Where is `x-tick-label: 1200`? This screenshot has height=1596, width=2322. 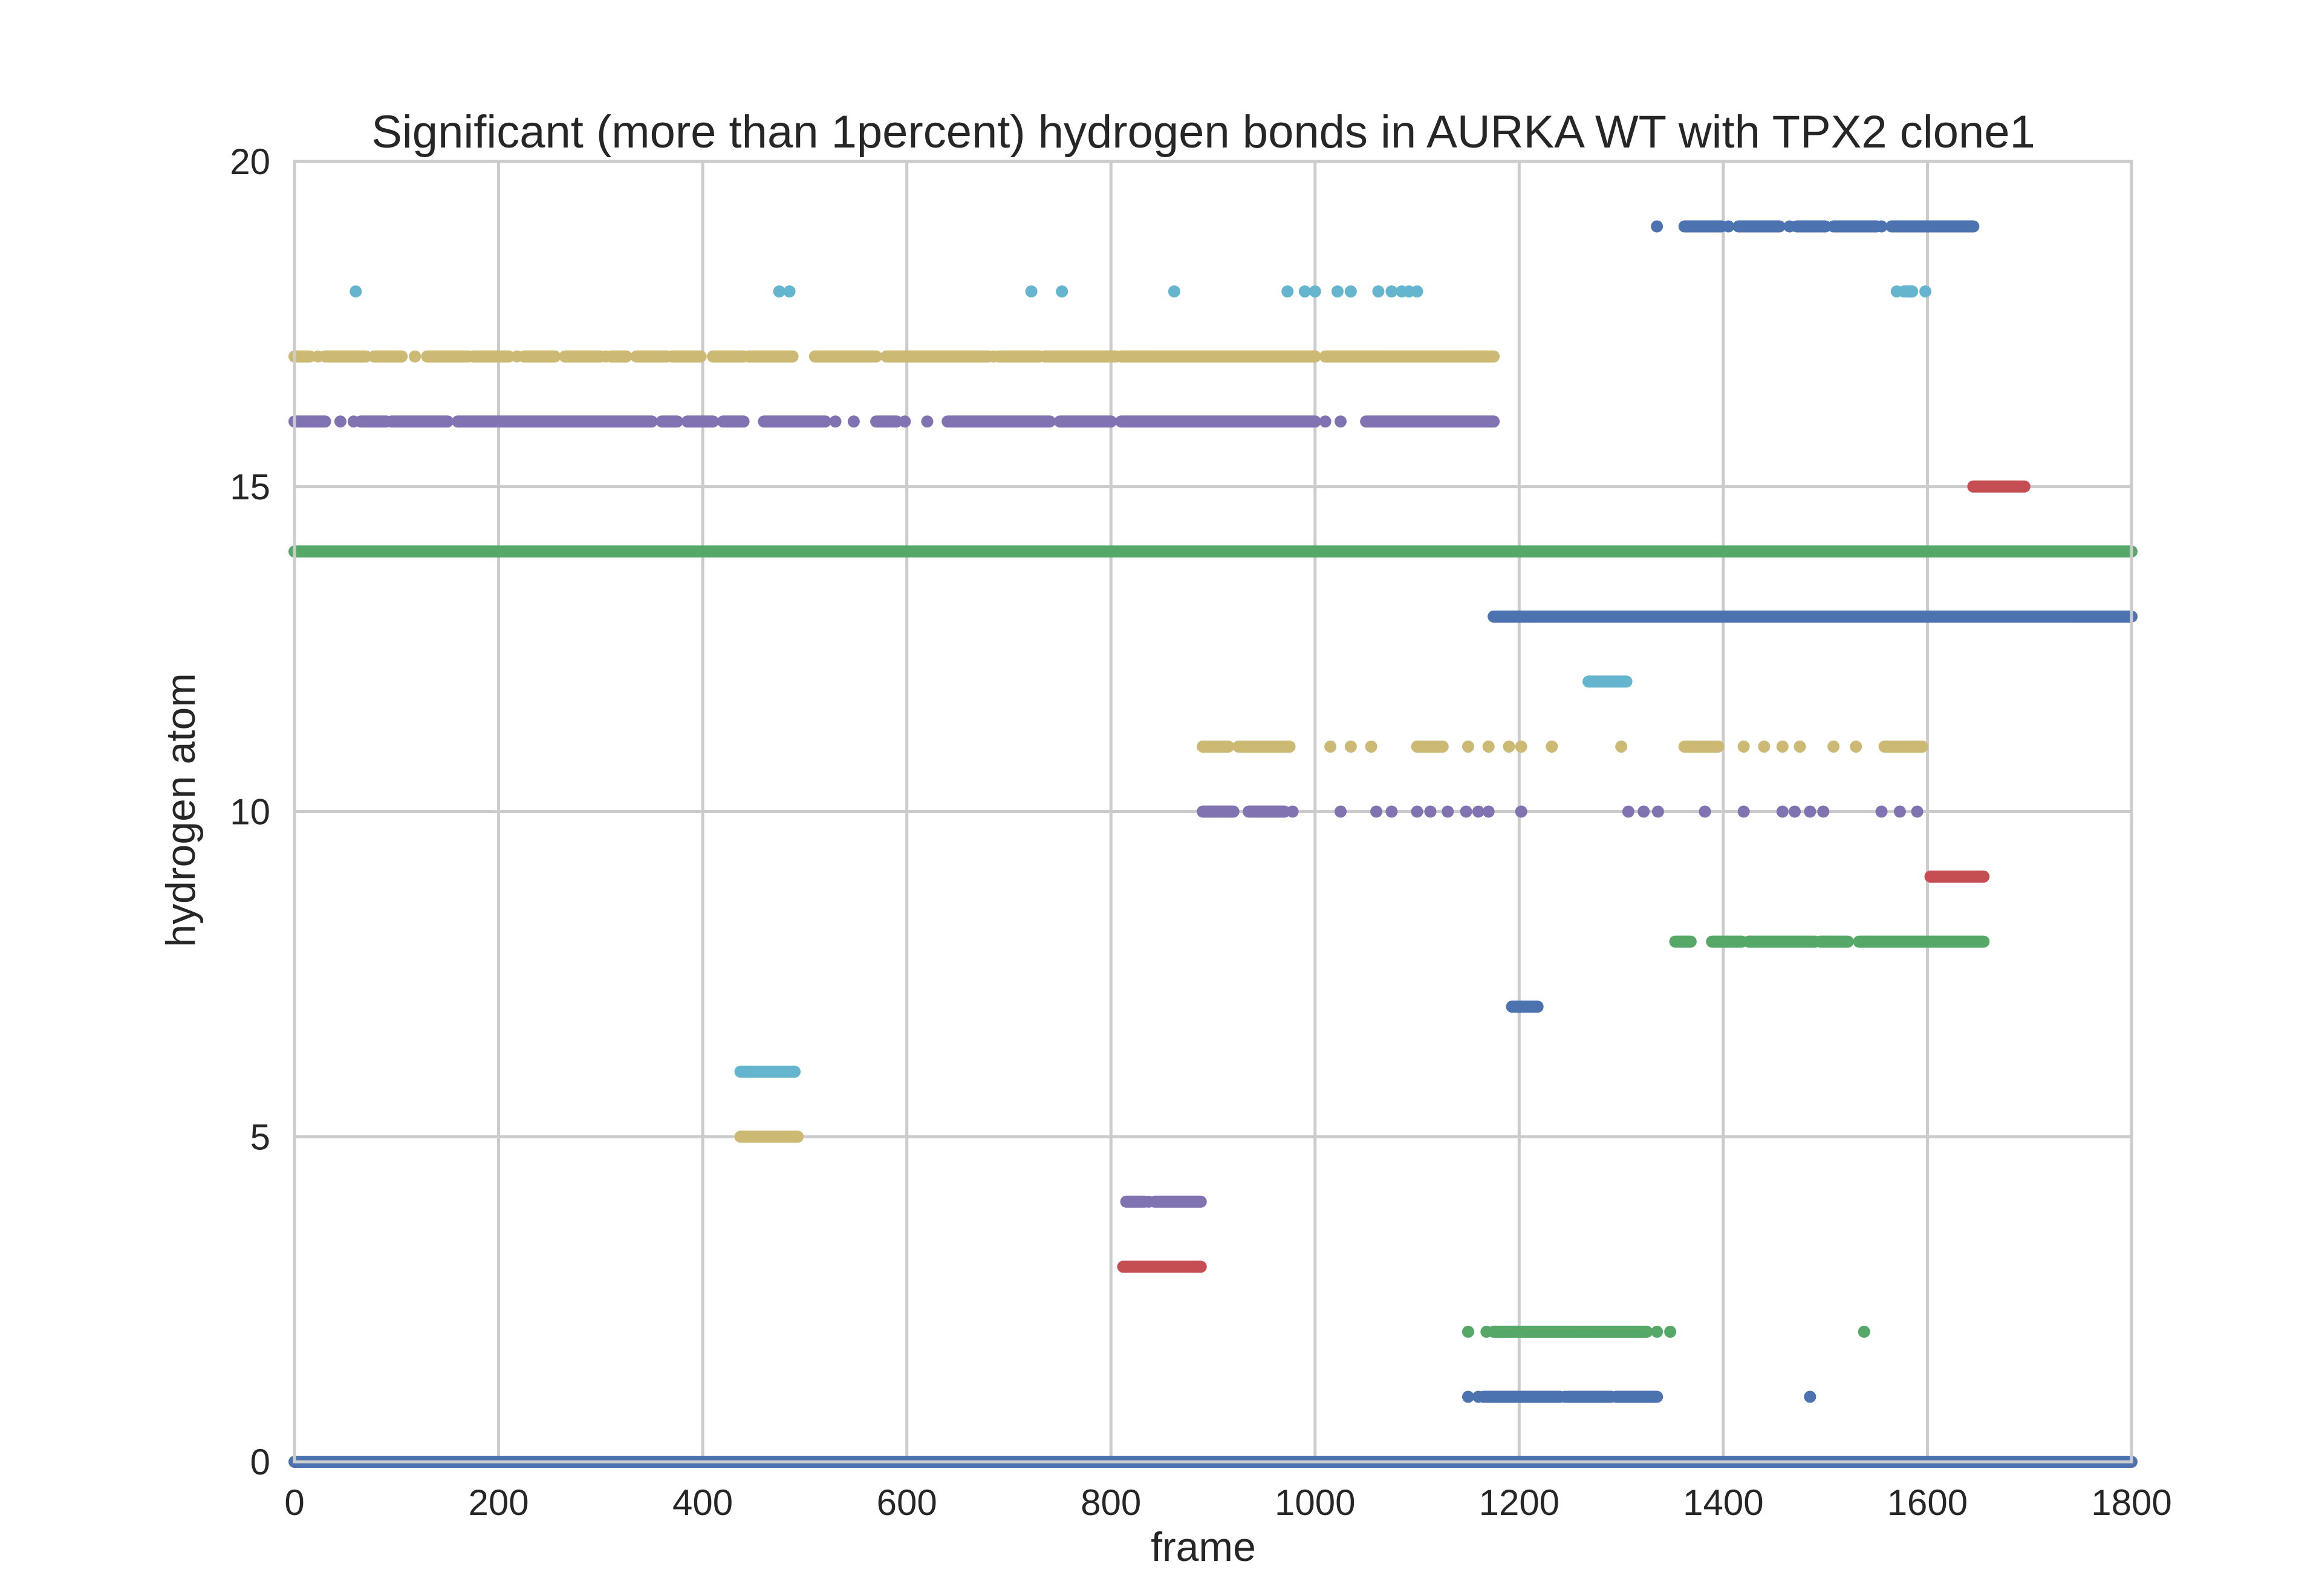 x-tick-label: 1200 is located at coordinates (1519, 1502).